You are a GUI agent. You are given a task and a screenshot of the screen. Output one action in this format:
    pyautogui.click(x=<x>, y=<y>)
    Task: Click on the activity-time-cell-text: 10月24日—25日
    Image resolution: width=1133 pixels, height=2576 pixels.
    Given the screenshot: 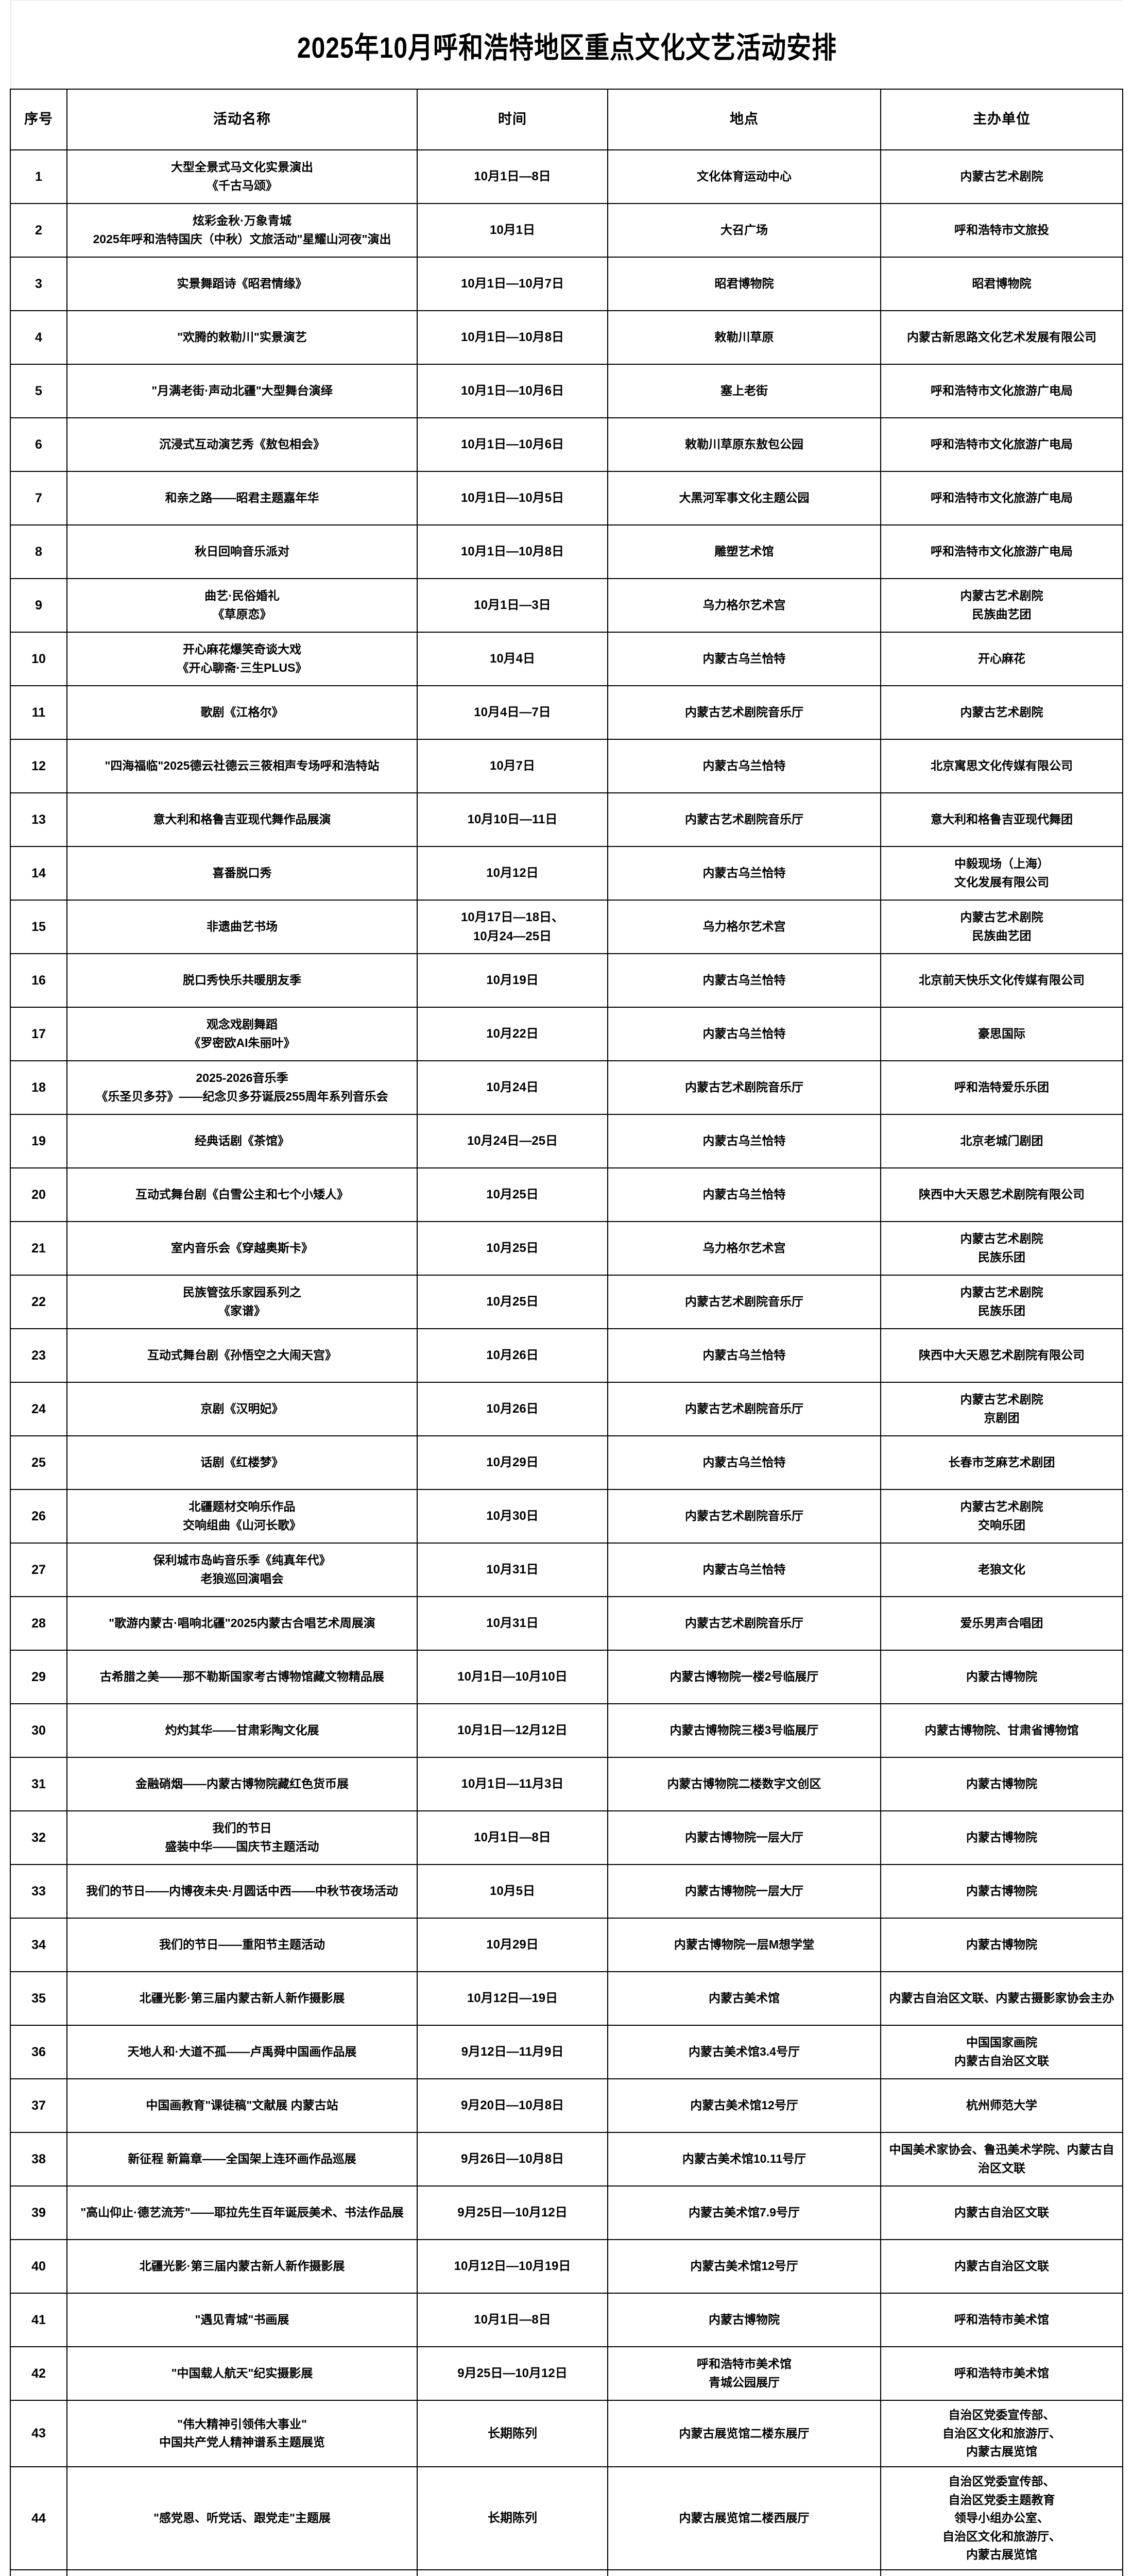 What is the action you would take?
    pyautogui.click(x=512, y=1141)
    